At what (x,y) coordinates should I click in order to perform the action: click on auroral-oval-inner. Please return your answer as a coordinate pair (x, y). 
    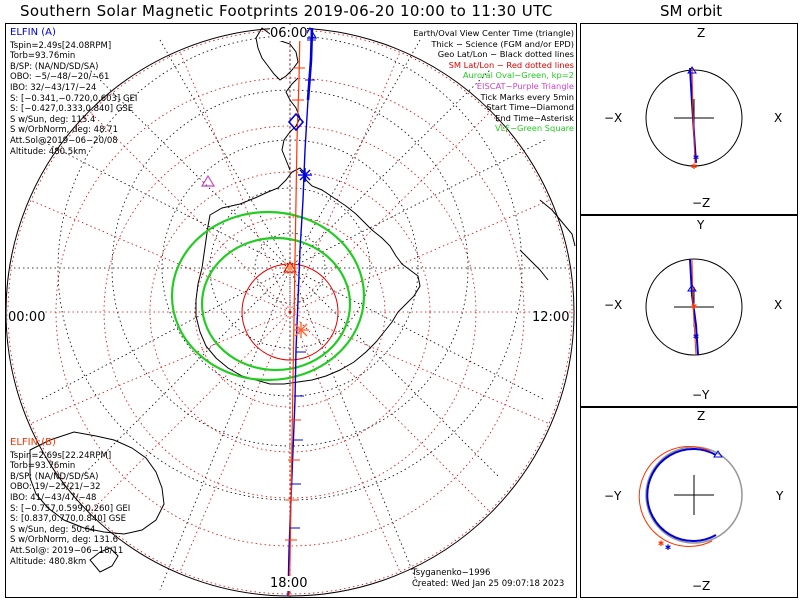
    Looking at the image, I should click on (276, 304).